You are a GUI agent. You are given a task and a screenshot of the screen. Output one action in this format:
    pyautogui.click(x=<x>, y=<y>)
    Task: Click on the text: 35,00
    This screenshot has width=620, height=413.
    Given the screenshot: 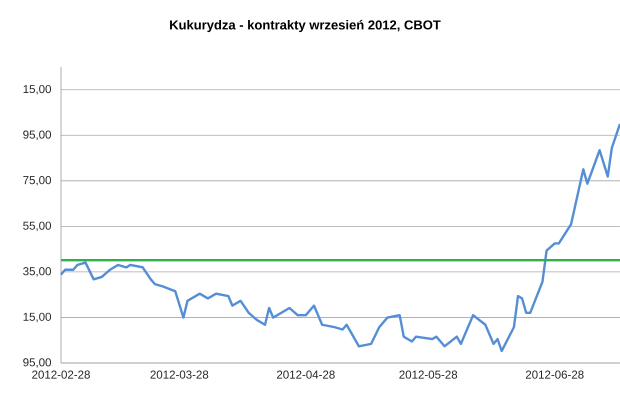 What is the action you would take?
    pyautogui.click(x=37, y=272)
    